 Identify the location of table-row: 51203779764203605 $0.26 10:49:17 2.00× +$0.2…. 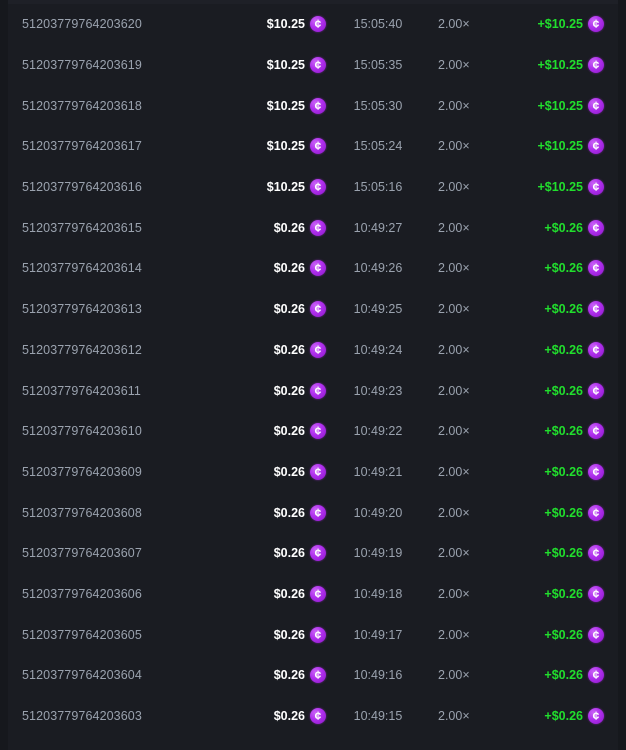
(313, 634).